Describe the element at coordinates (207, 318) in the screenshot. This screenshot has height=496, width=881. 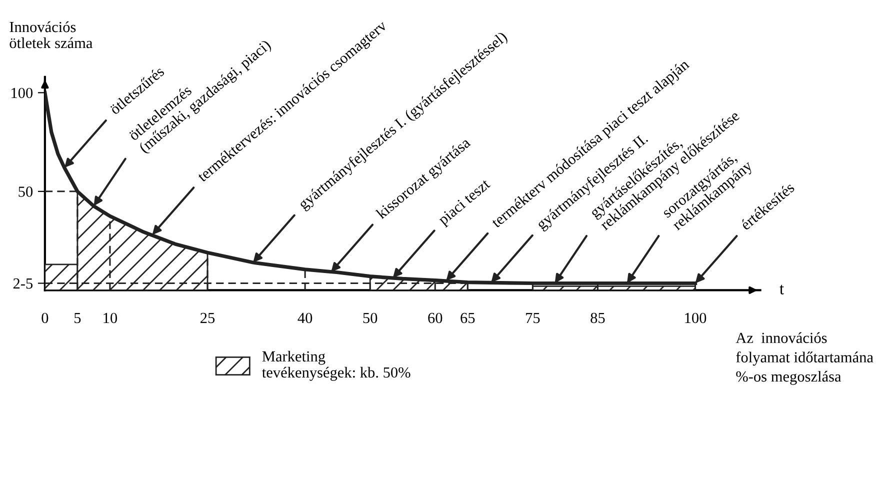
I see `x-tick-label: 25` at that location.